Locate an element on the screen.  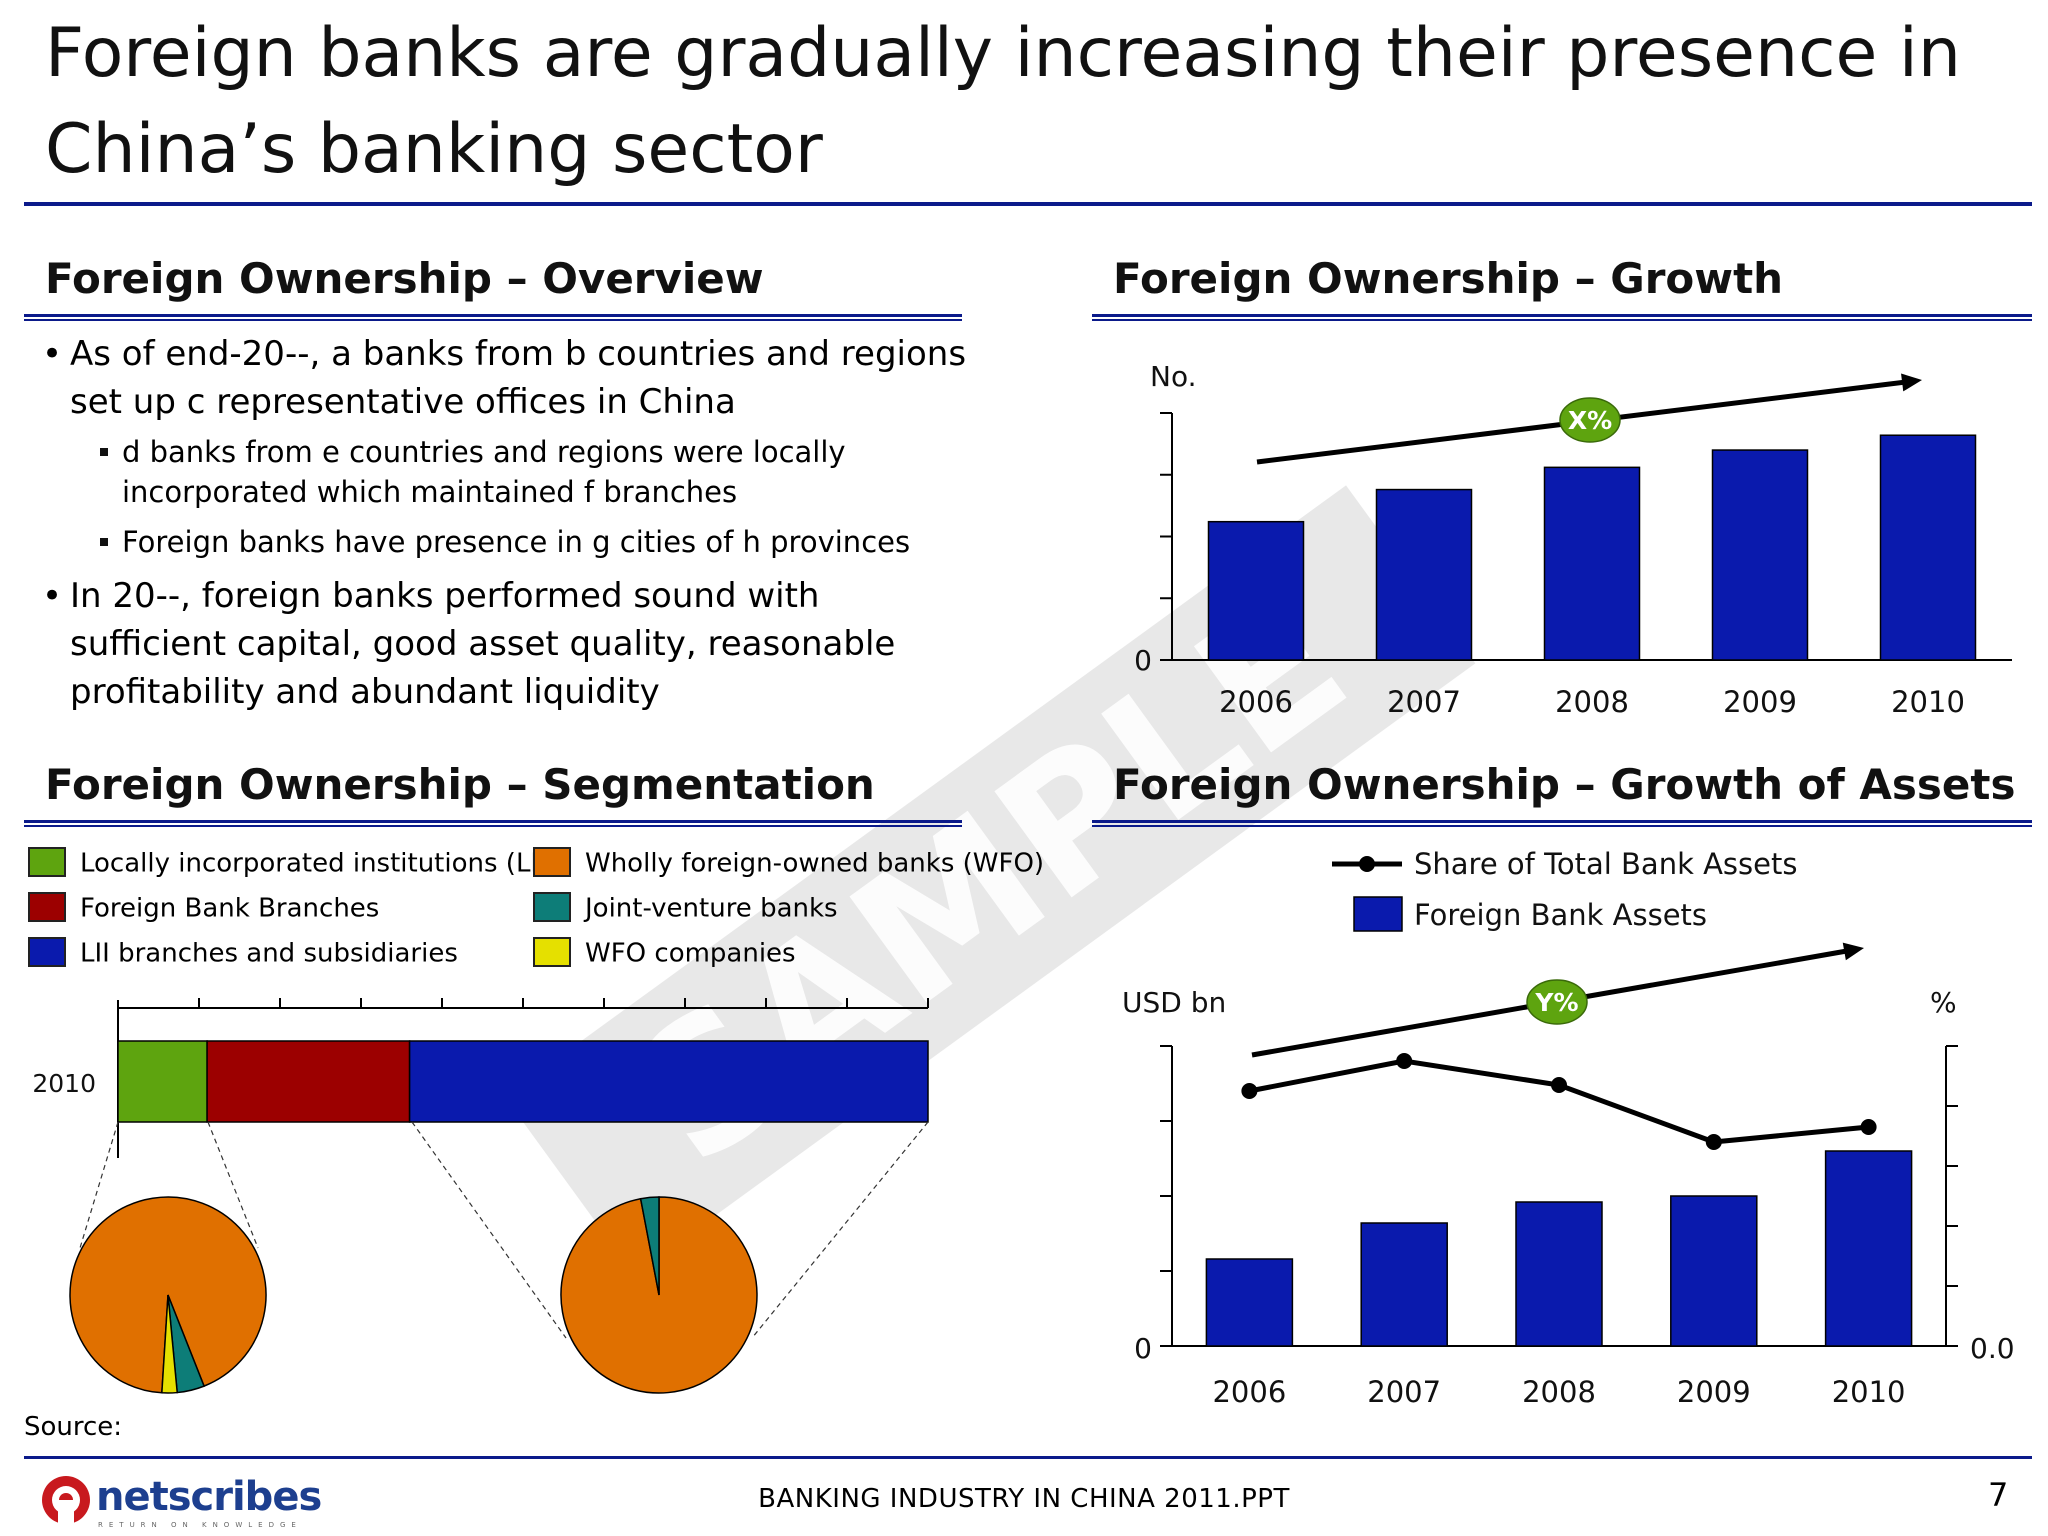
legend-foreign-bank-branches: Foreign Bank Branches is located at coordinates (203, 908).